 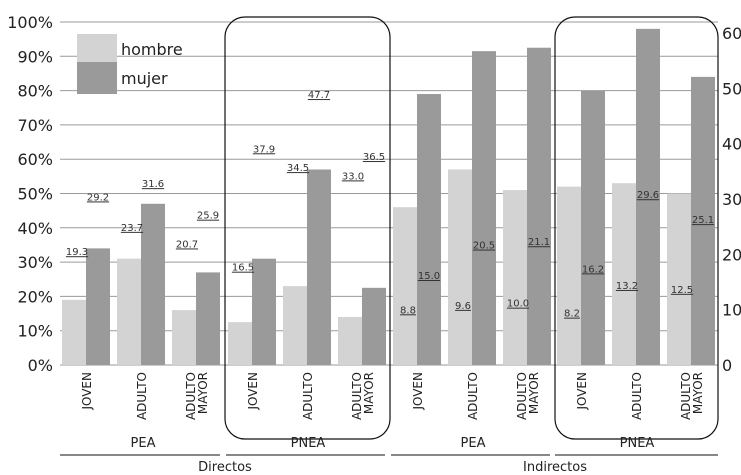 I want to click on right-tick-label: 0, so click(x=727, y=365).